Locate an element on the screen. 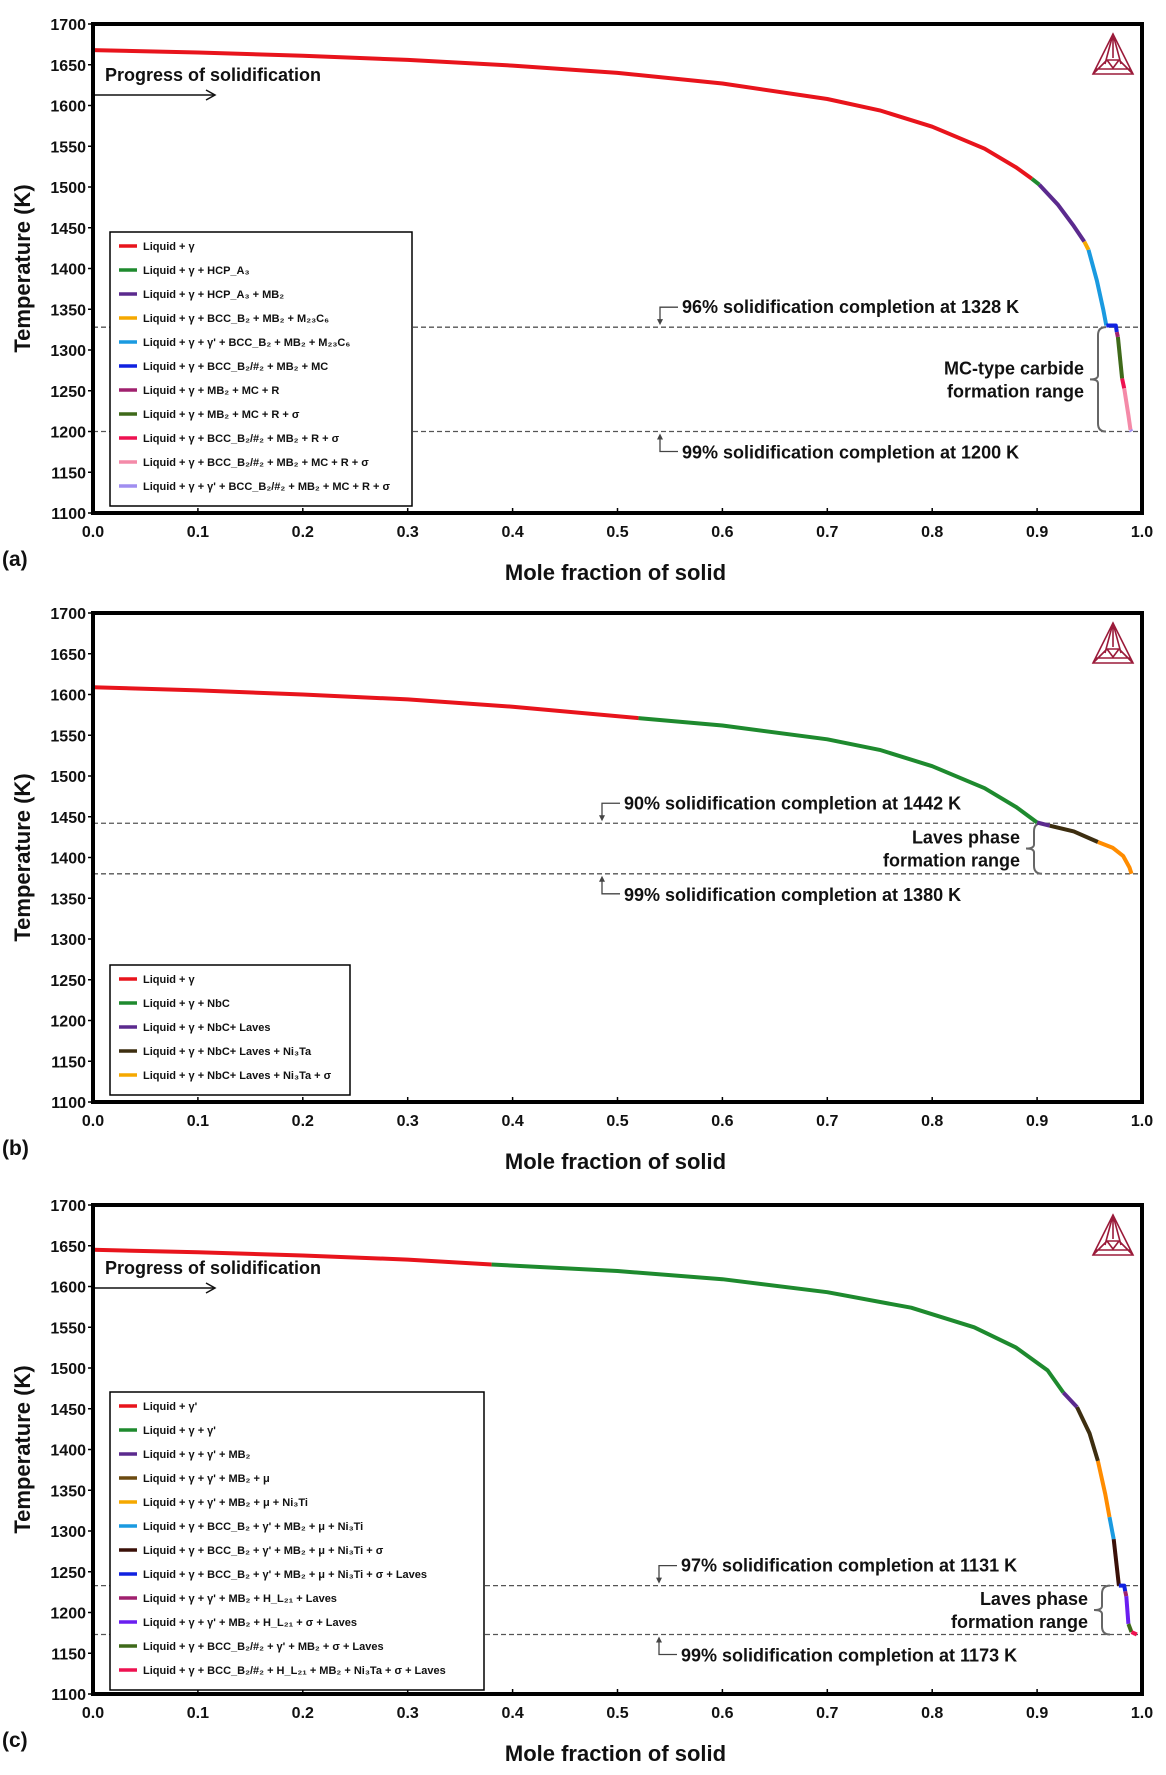  legend-item-label: Liquid + γ + NbC is located at coordinates (186, 1004).